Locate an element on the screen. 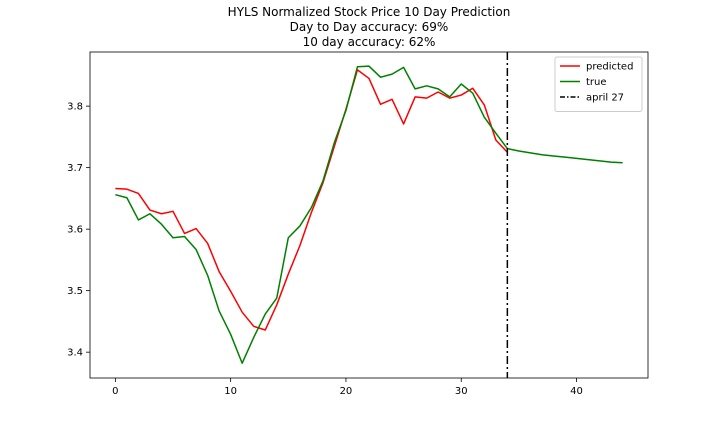 This screenshot has width=720, height=432. y-axis: 3.4 3.5 3.6 3.7 3.8 is located at coordinates (78, 230).